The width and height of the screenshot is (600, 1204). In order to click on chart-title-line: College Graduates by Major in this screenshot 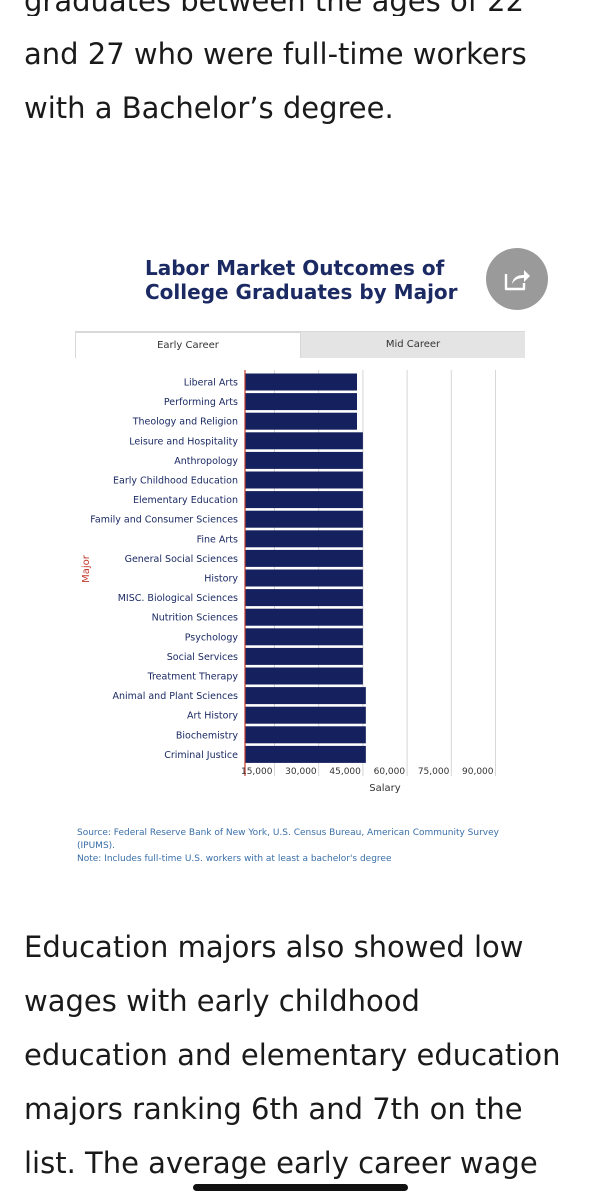, I will do `click(301, 292)`.